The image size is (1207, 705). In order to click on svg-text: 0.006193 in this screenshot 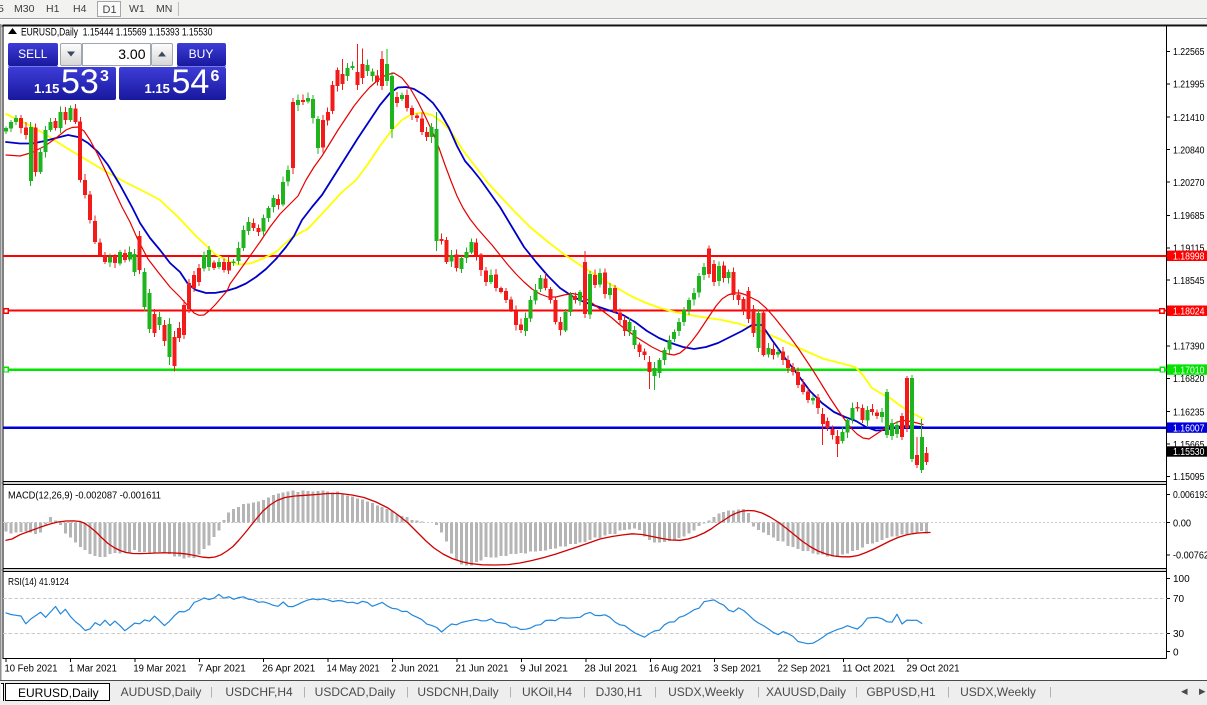, I will do `click(1190, 495)`.